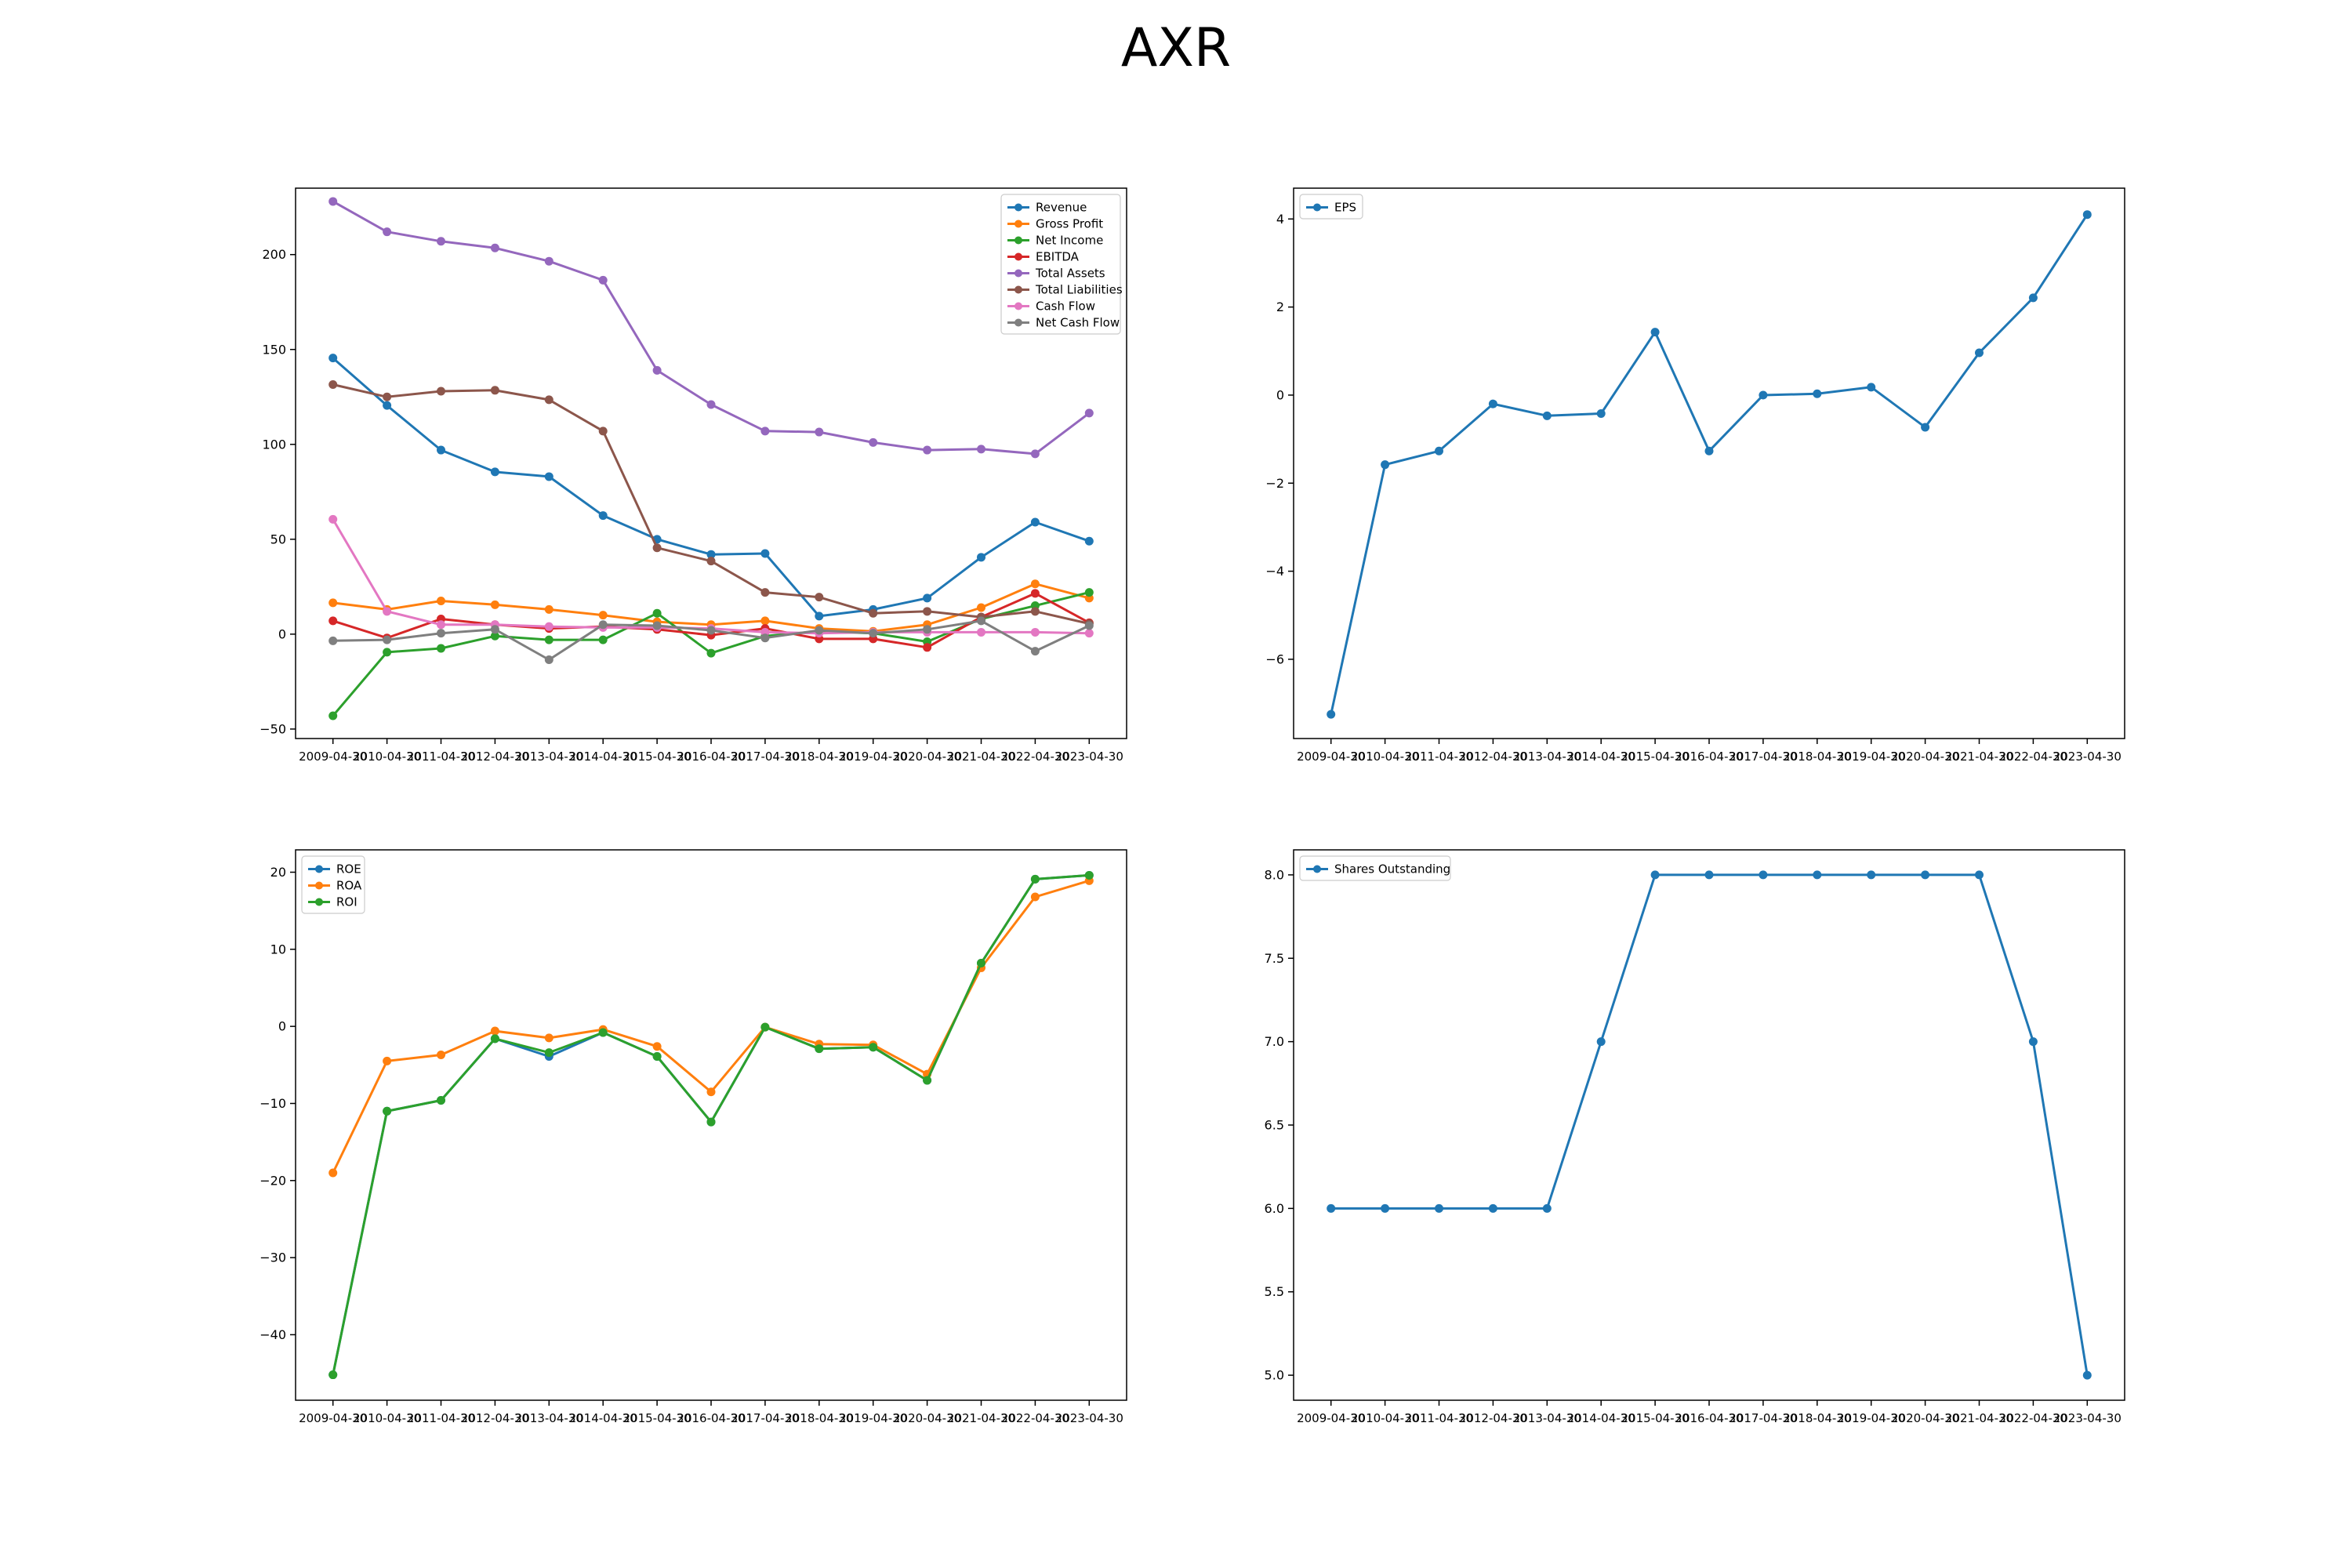 Image resolution: width=2352 pixels, height=1568 pixels. Describe the element at coordinates (927, 1418) in the screenshot. I see `x-tick-label: 2020-04-30` at that location.